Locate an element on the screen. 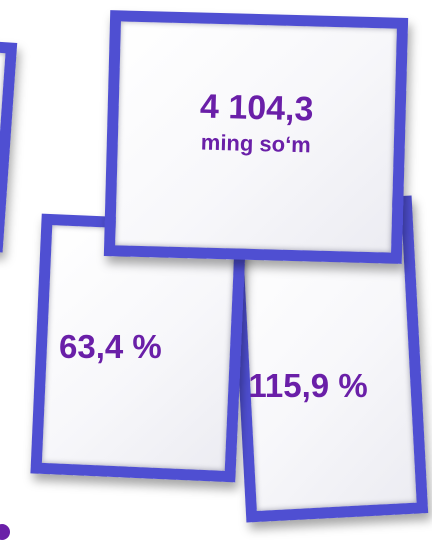 This screenshot has height=541, width=432. percent-right-value: 115,9 % is located at coordinates (308, 386).